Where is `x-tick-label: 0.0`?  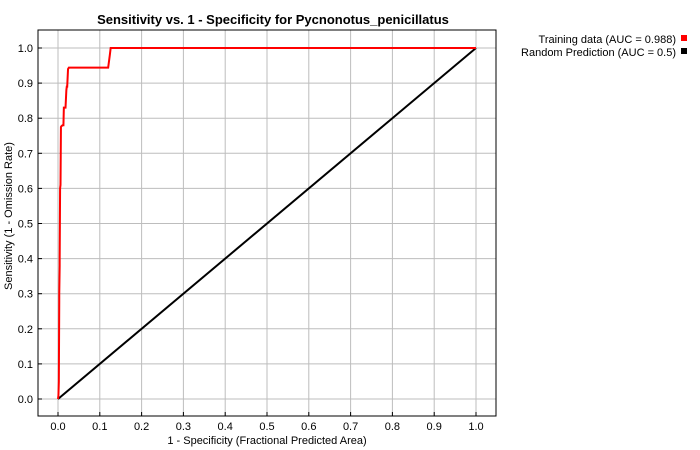
x-tick-label: 0.0 is located at coordinates (57, 427).